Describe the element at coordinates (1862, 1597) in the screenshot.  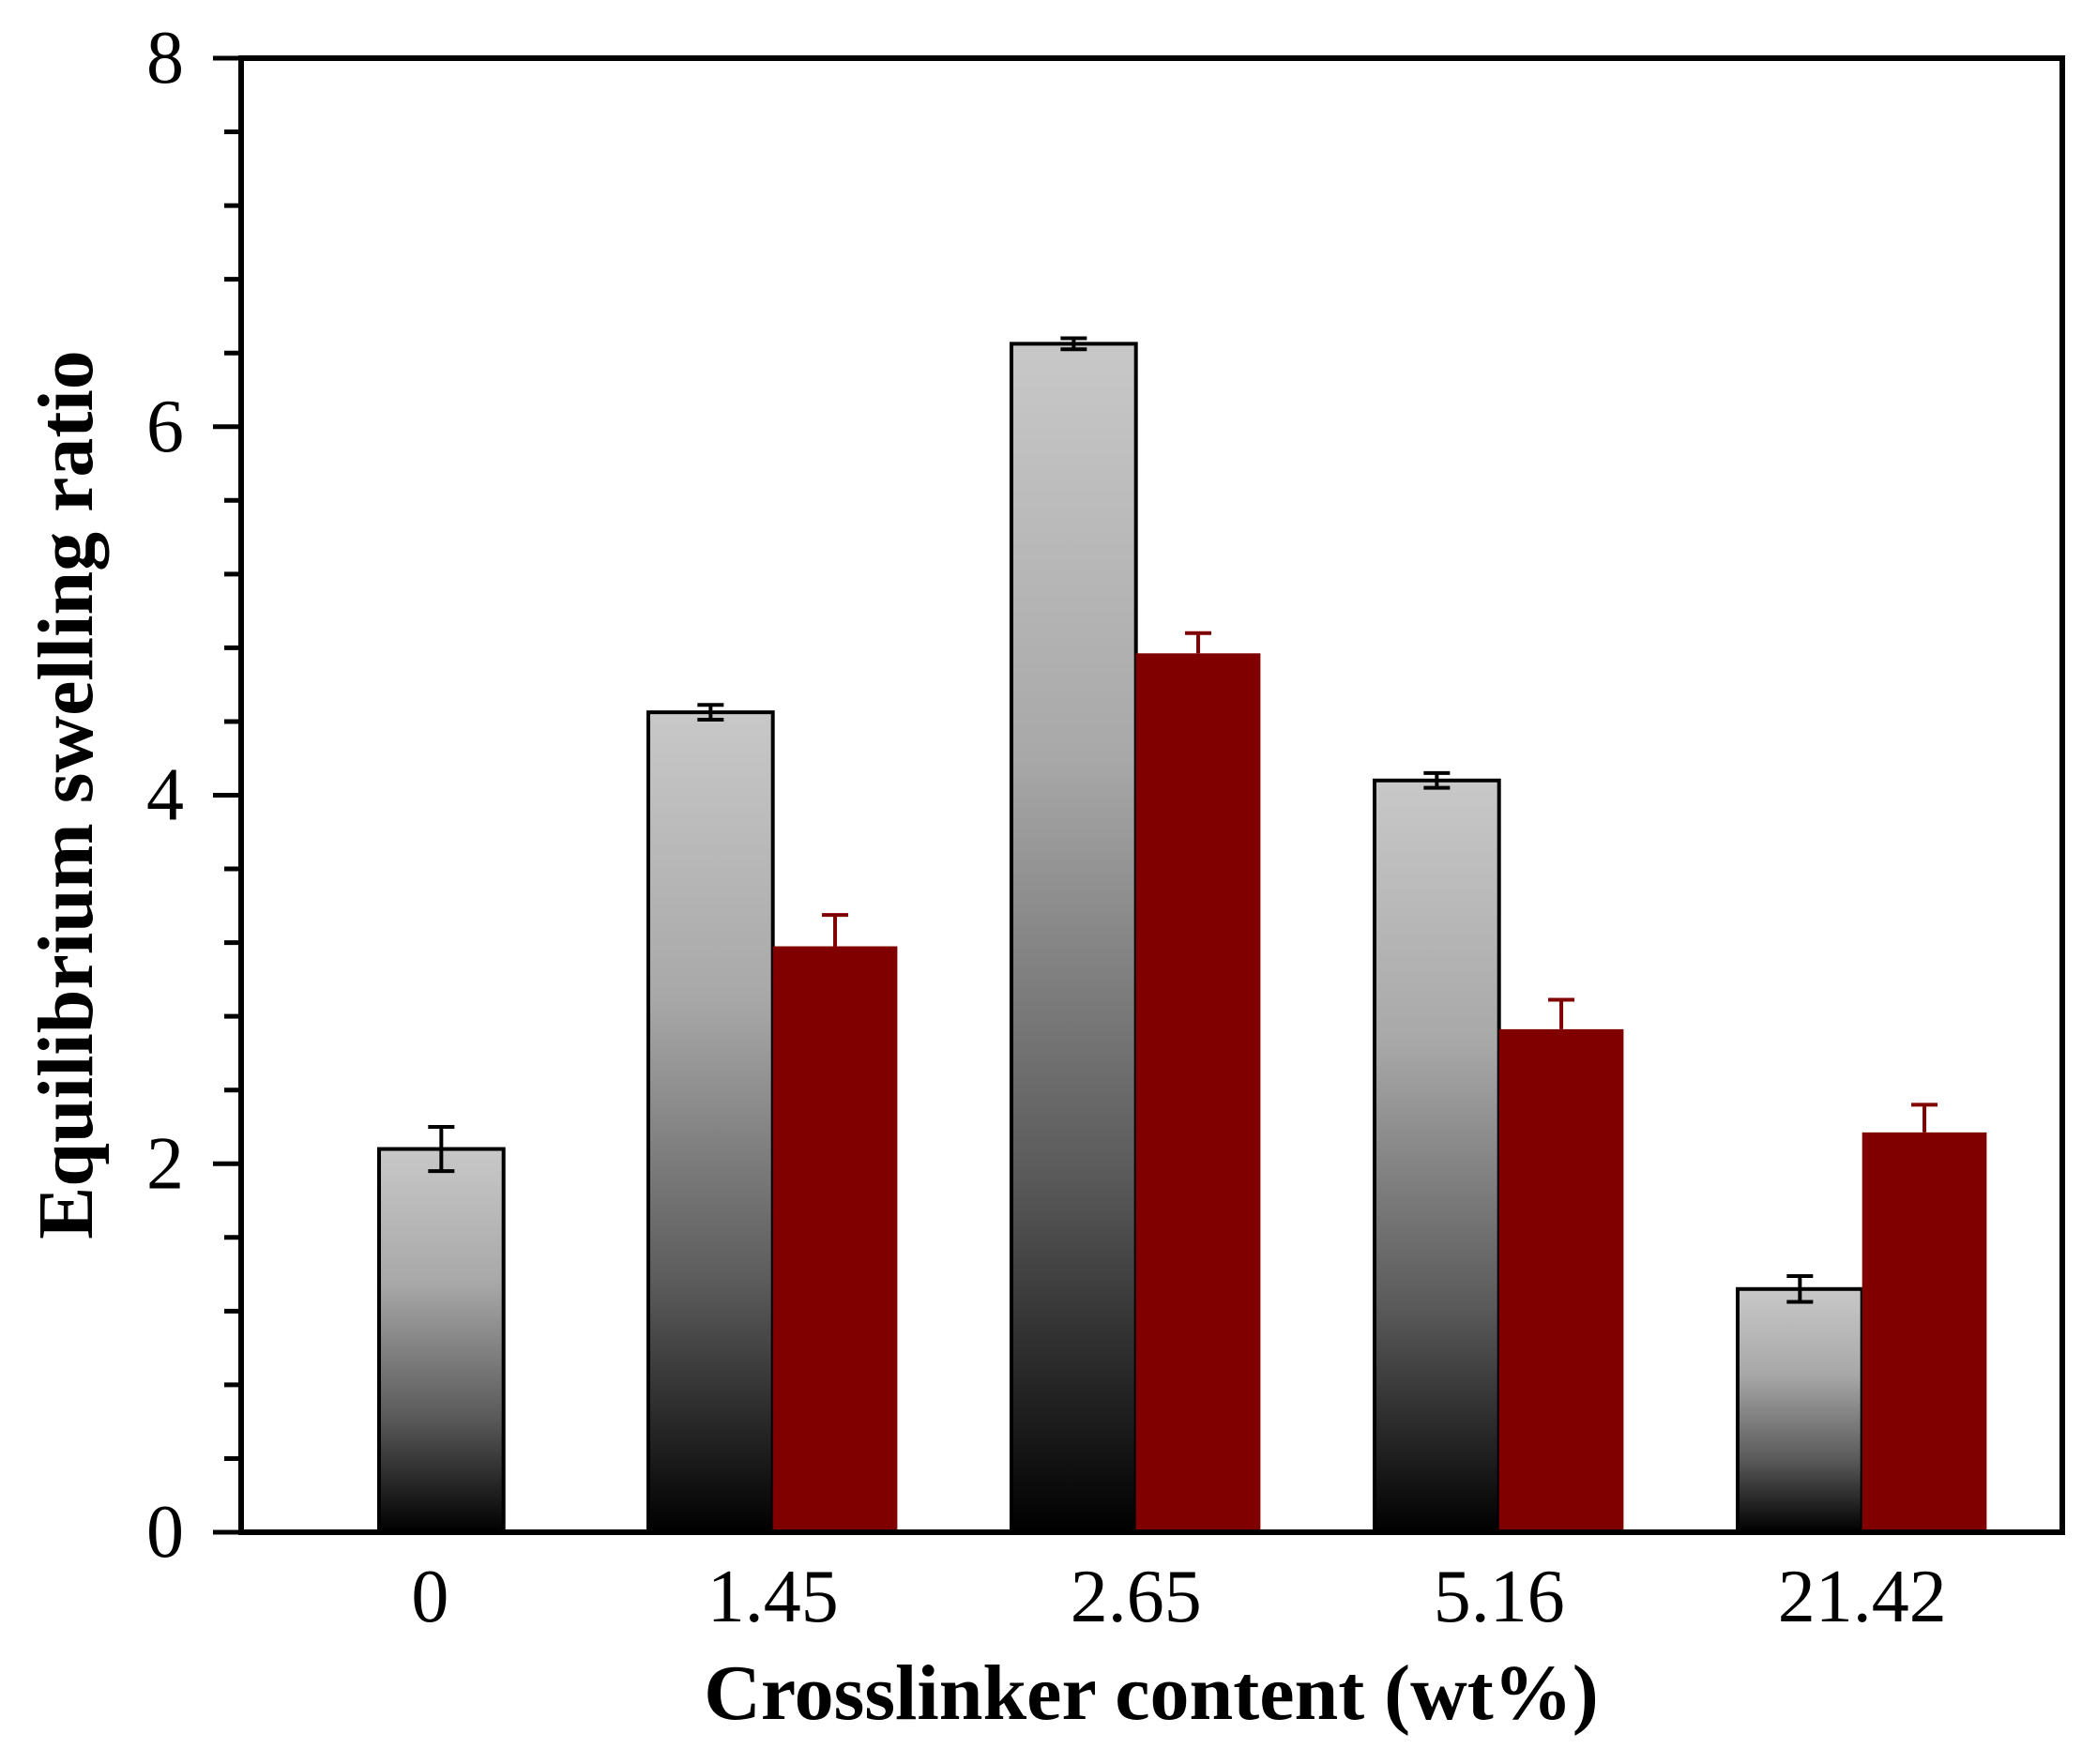
I see `x-tick-label-21.42: 21.42` at that location.